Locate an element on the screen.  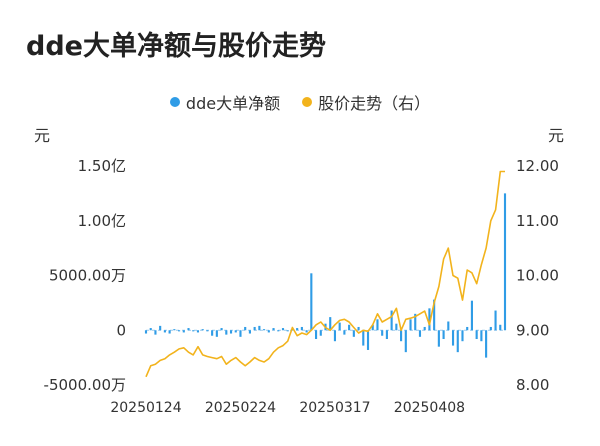
right-tick-label: 11.00 is located at coordinates (537, 221).